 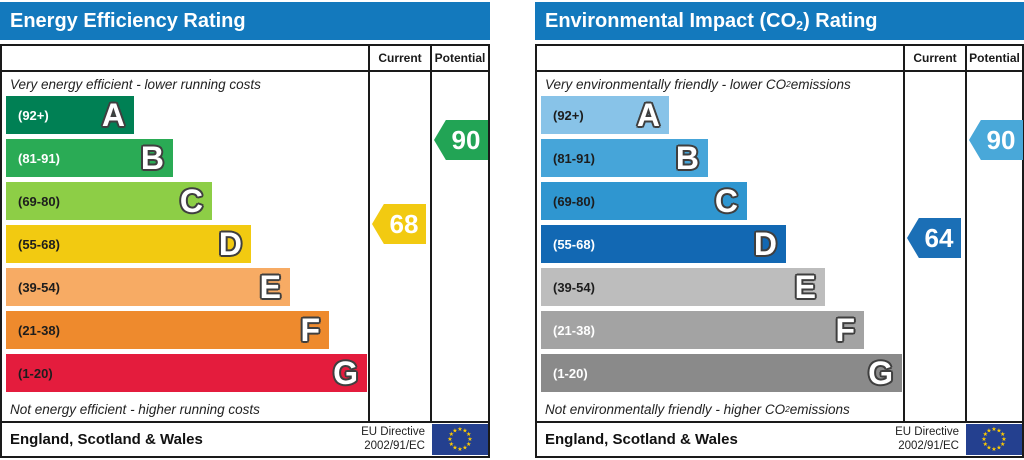 I want to click on current-rating-value: 64, so click(x=939, y=237).